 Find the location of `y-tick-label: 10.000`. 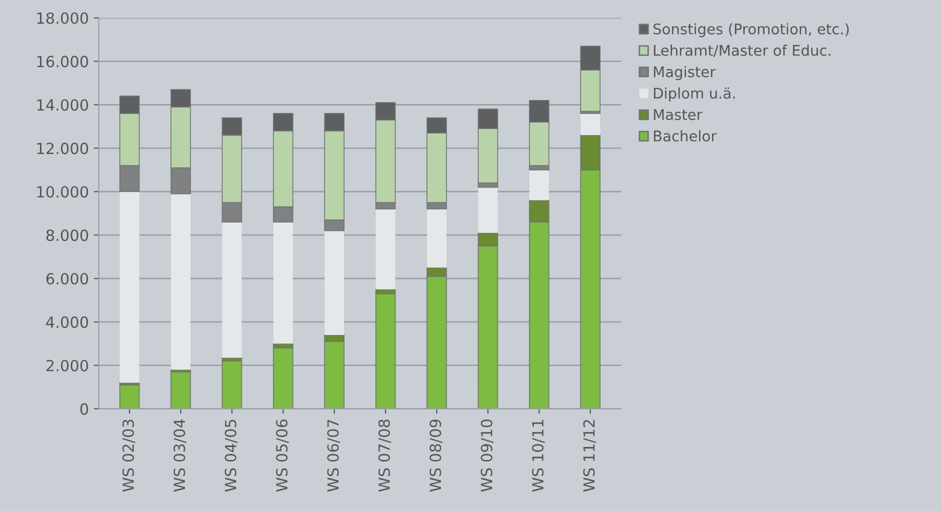

y-tick-label: 10.000 is located at coordinates (62, 192).